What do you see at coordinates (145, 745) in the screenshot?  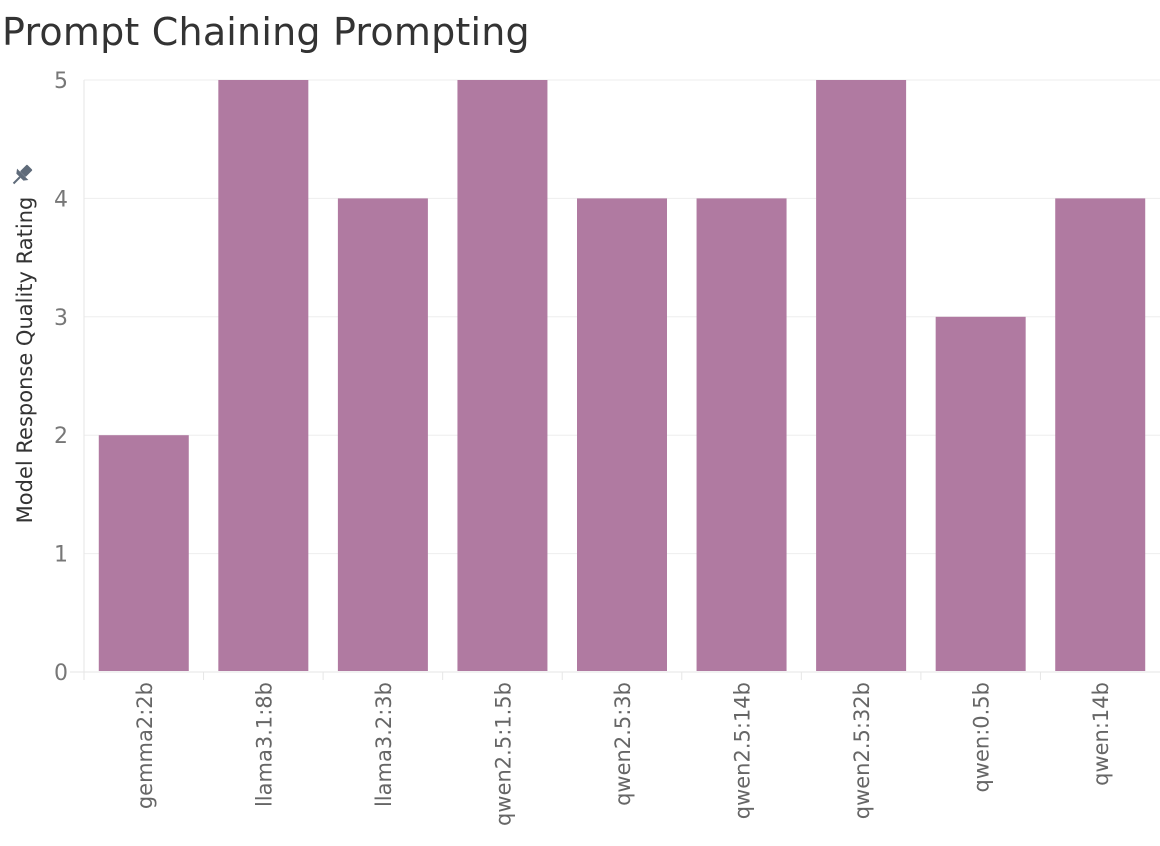 I see `x-tick-label: gemma2:2b` at bounding box center [145, 745].